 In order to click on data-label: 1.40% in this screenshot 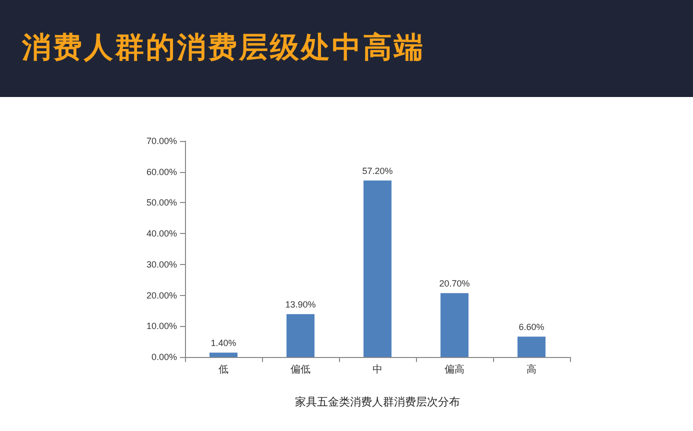, I will do `click(223, 343)`.